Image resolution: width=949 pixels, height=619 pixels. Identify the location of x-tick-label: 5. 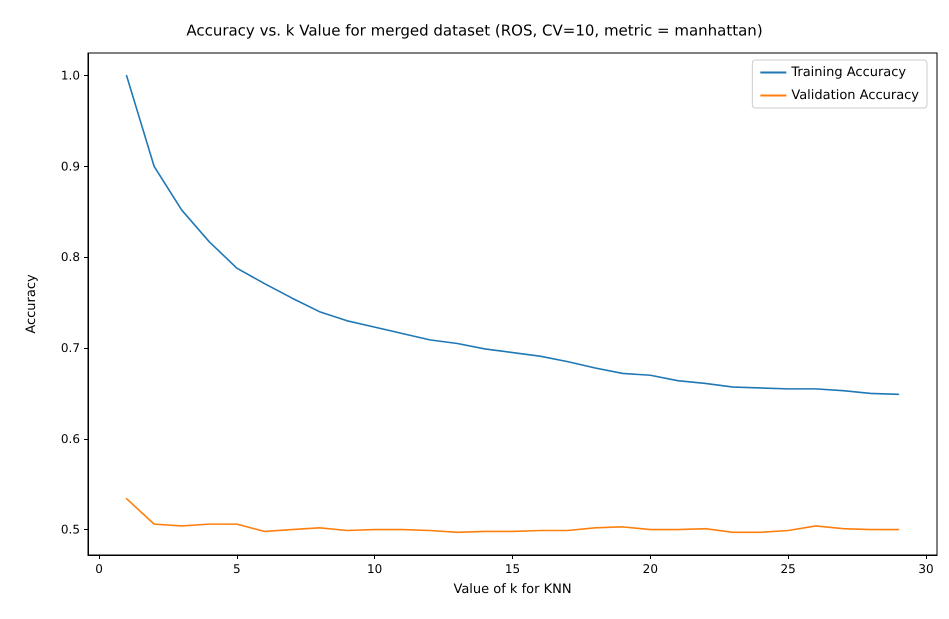
(237, 569).